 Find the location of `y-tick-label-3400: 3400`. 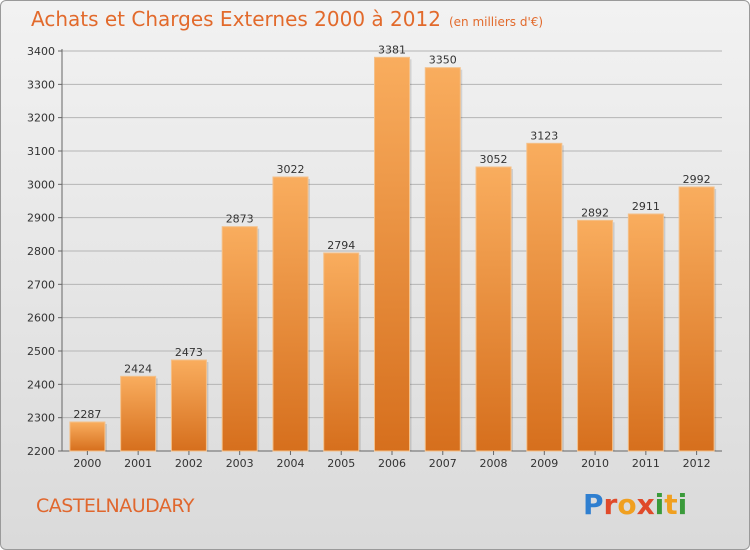

y-tick-label-3400: 3400 is located at coordinates (41, 51).